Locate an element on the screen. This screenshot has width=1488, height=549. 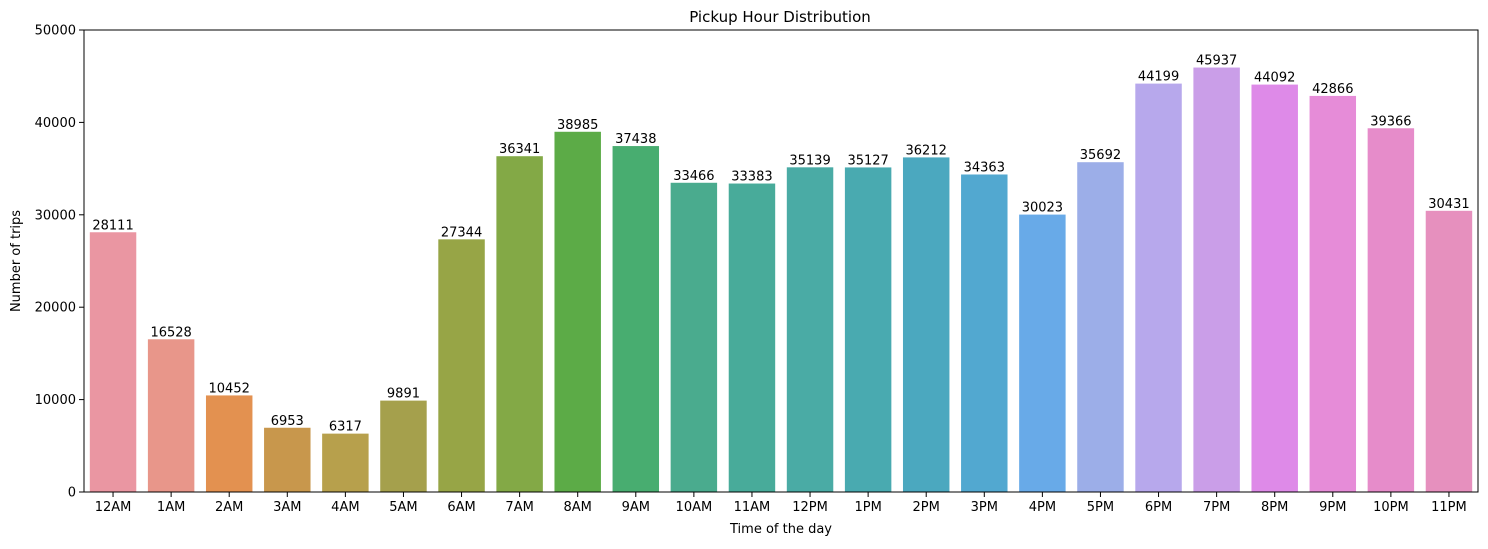
data-label-5pm: 35692 is located at coordinates (1100, 155).